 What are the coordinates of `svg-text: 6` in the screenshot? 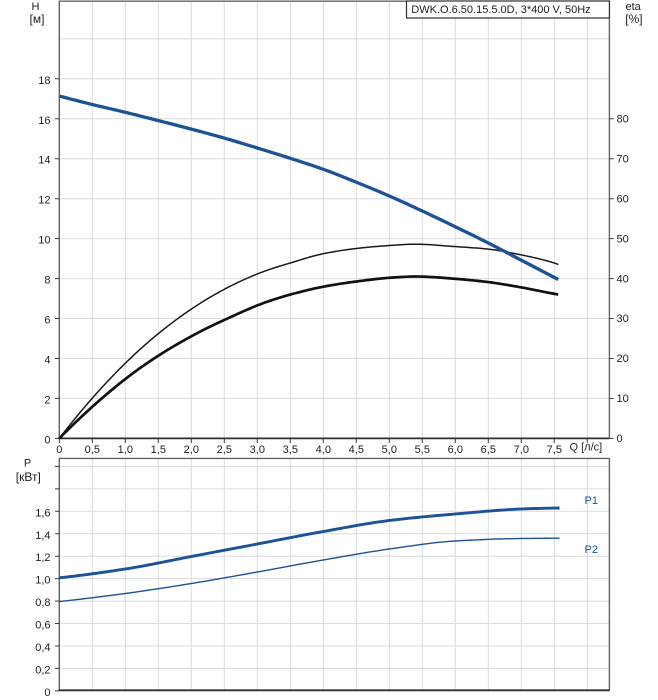 It's located at (47, 321).